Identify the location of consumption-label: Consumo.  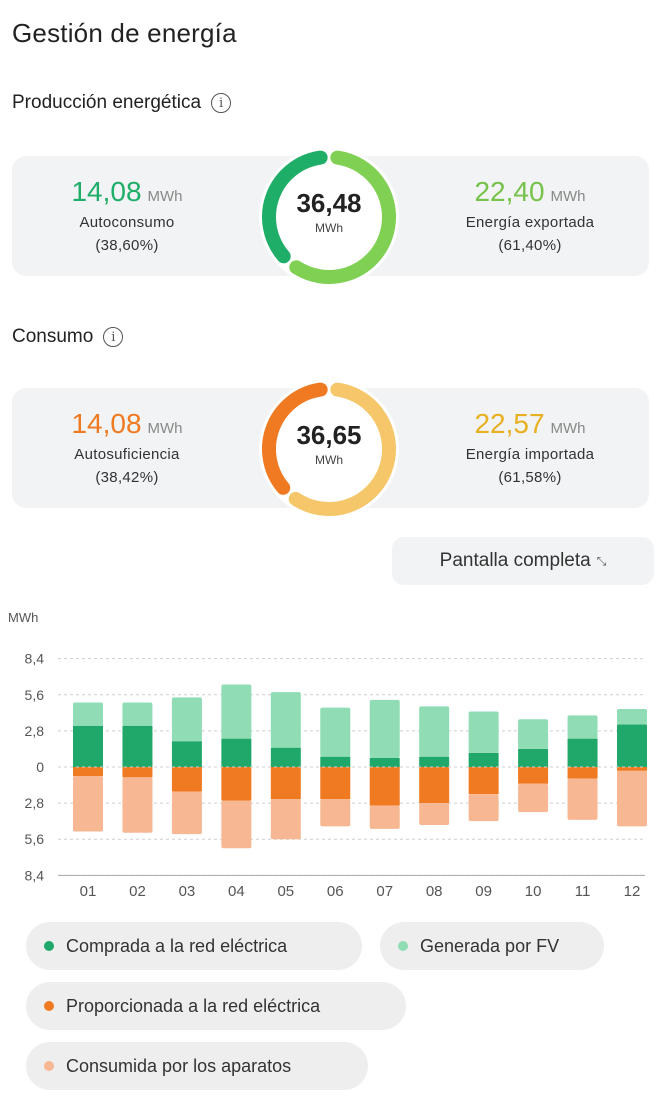
(53, 336).